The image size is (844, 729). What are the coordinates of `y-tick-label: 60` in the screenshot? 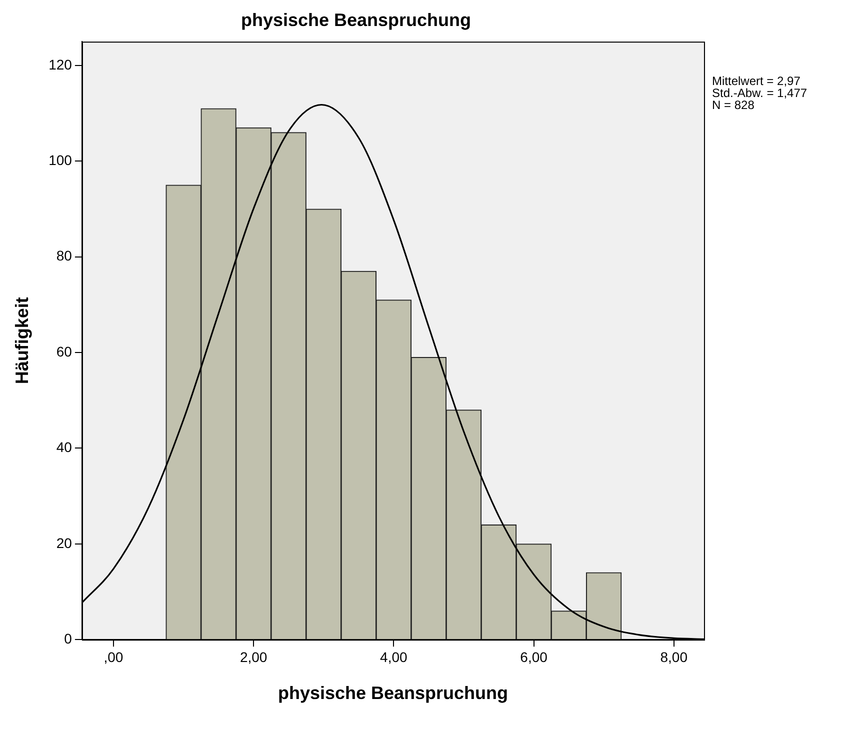 It's located at (64, 351).